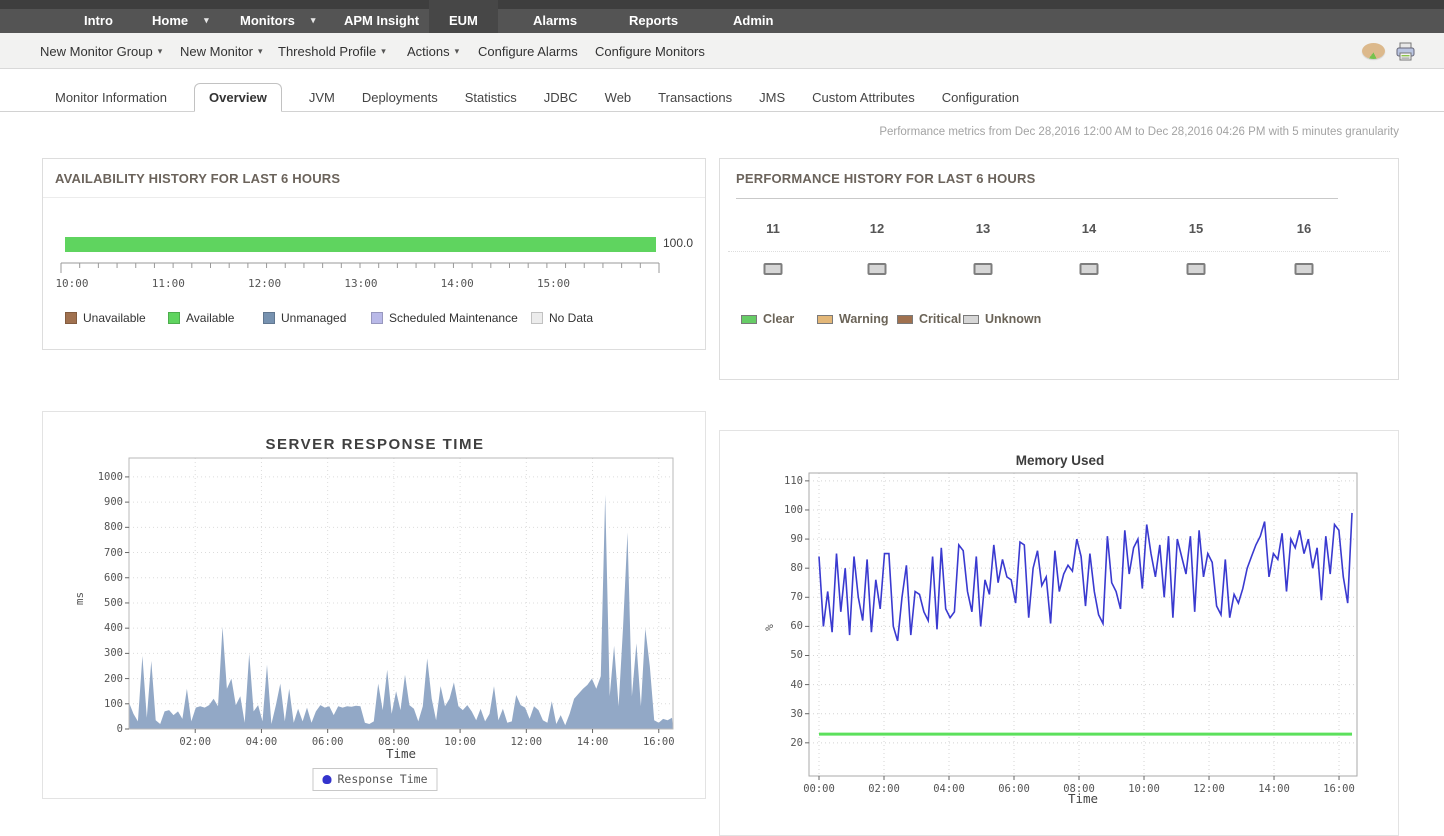 The image size is (1444, 836). What do you see at coordinates (238, 97) in the screenshot?
I see `tab-overview: Overview` at bounding box center [238, 97].